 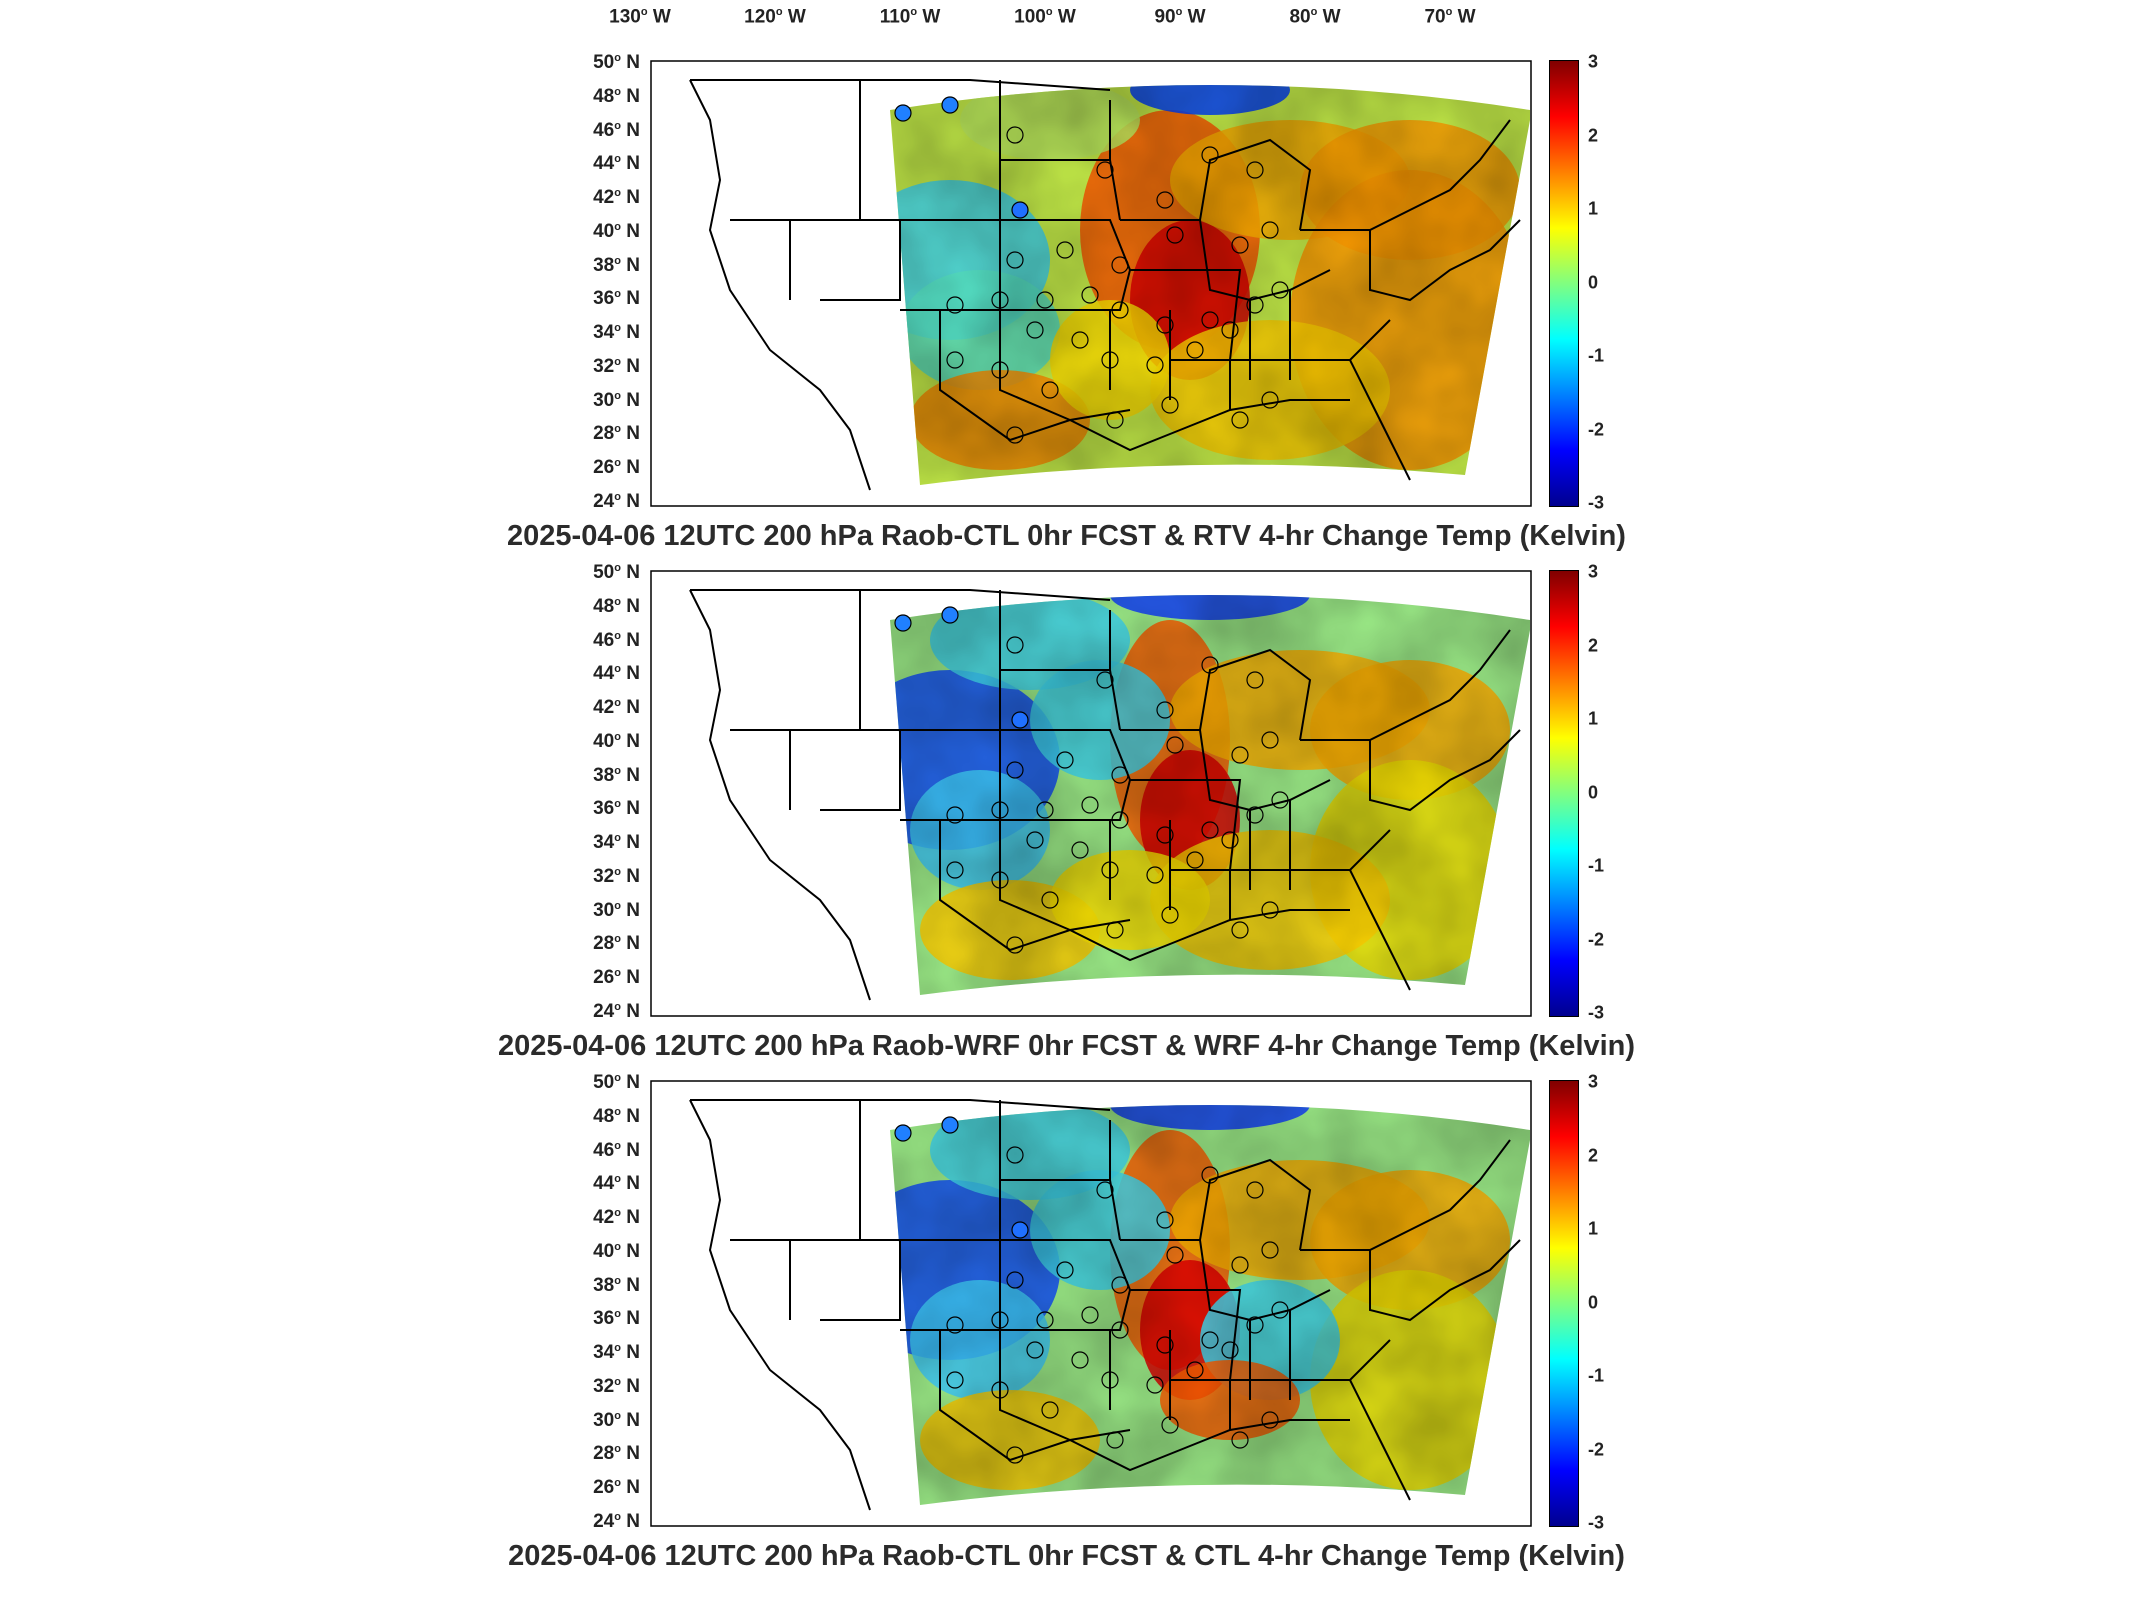 I want to click on latitude-tick-label: 40o N, so click(x=616, y=1251).